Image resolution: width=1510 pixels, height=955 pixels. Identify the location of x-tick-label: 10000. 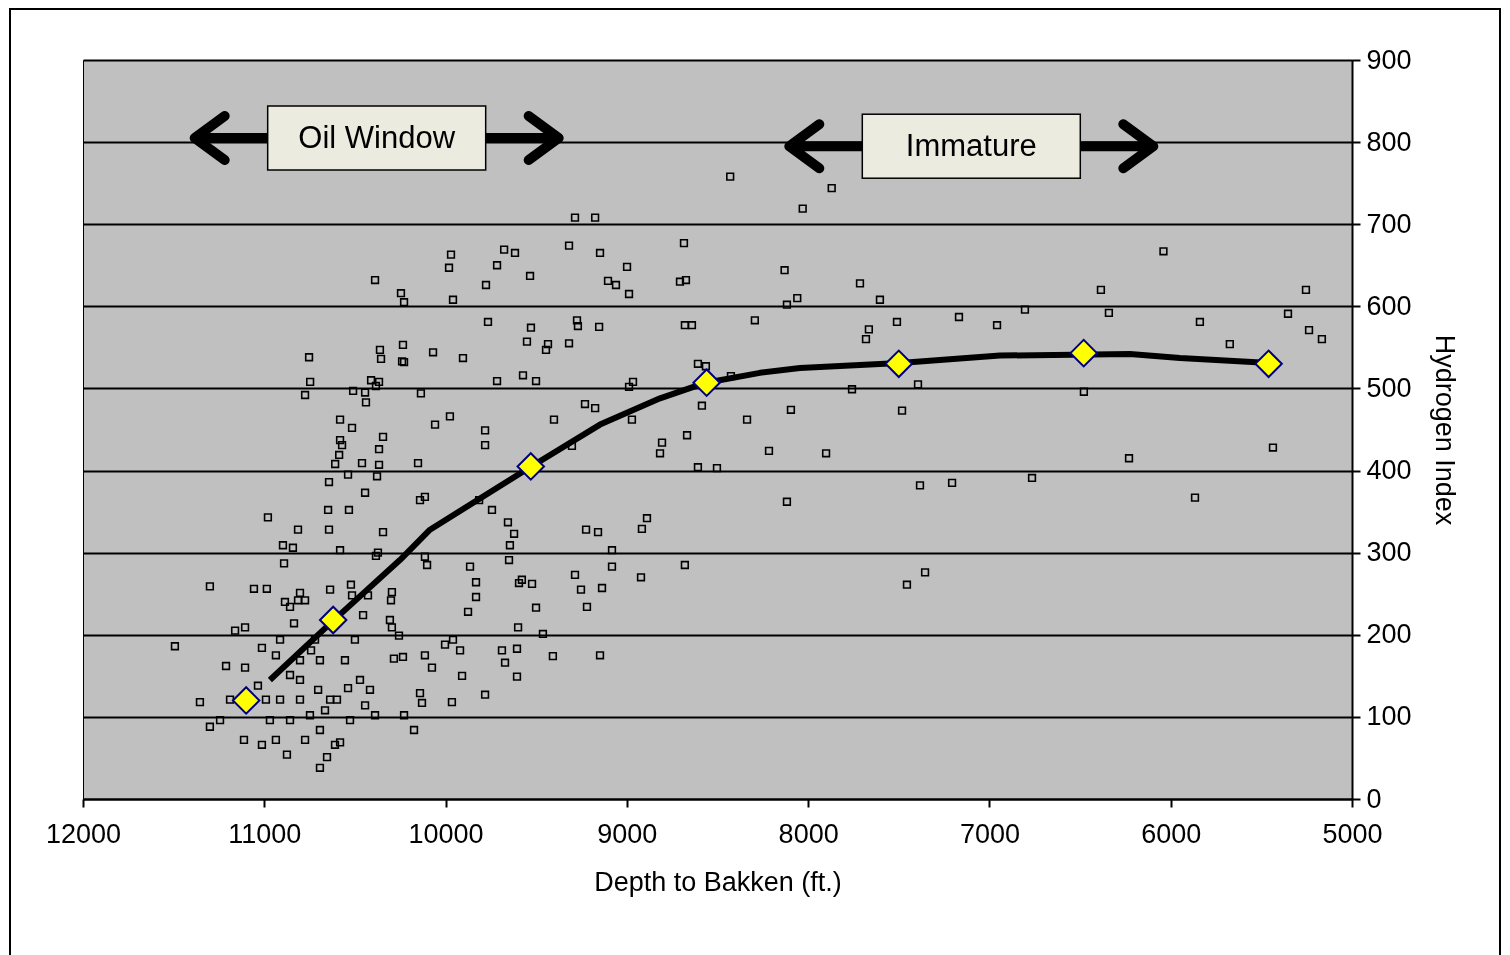
(446, 833).